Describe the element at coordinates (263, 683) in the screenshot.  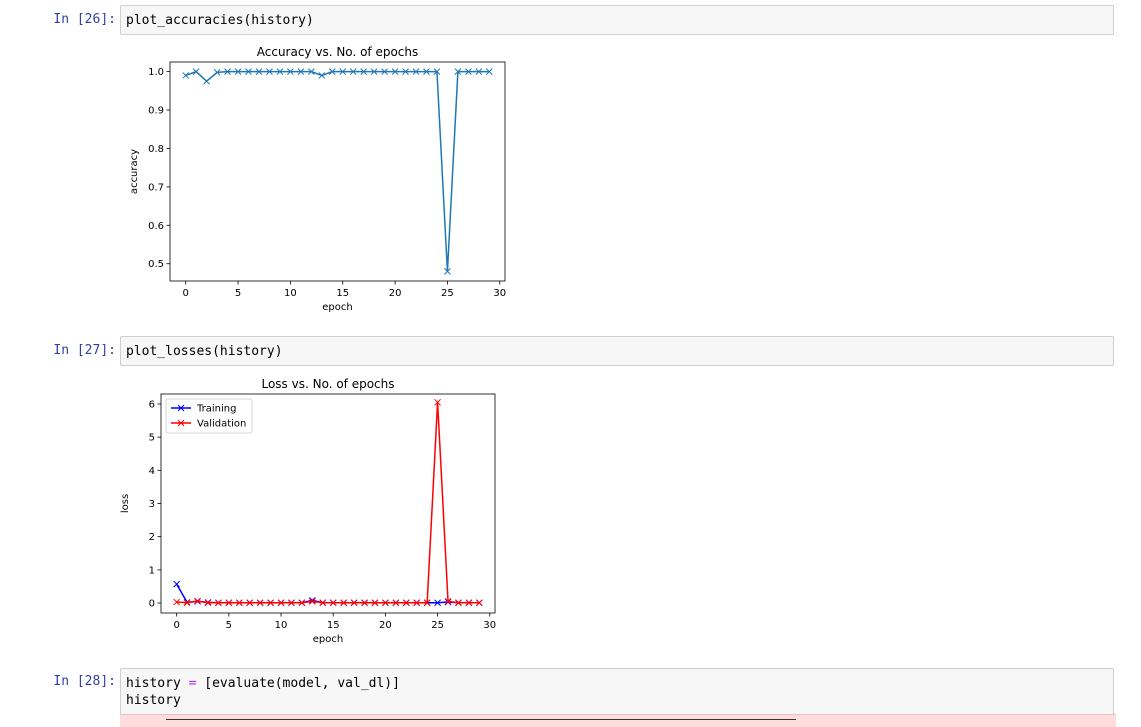
I see `code-line: history = [evaluate(model, val_dl)]` at that location.